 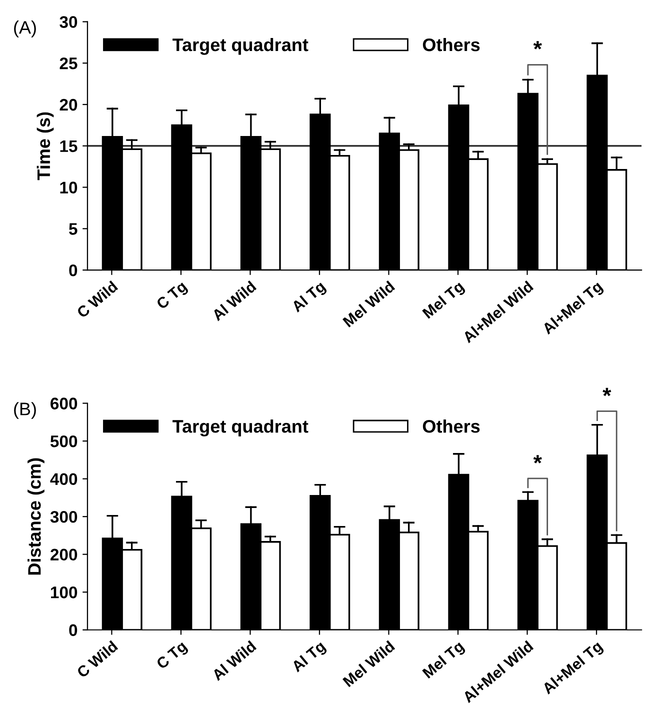 I want to click on y-tick-label: 25, so click(x=69, y=64).